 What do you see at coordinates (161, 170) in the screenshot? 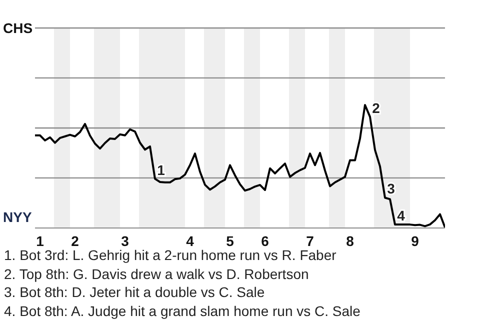
I see `annotation: 1` at bounding box center [161, 170].